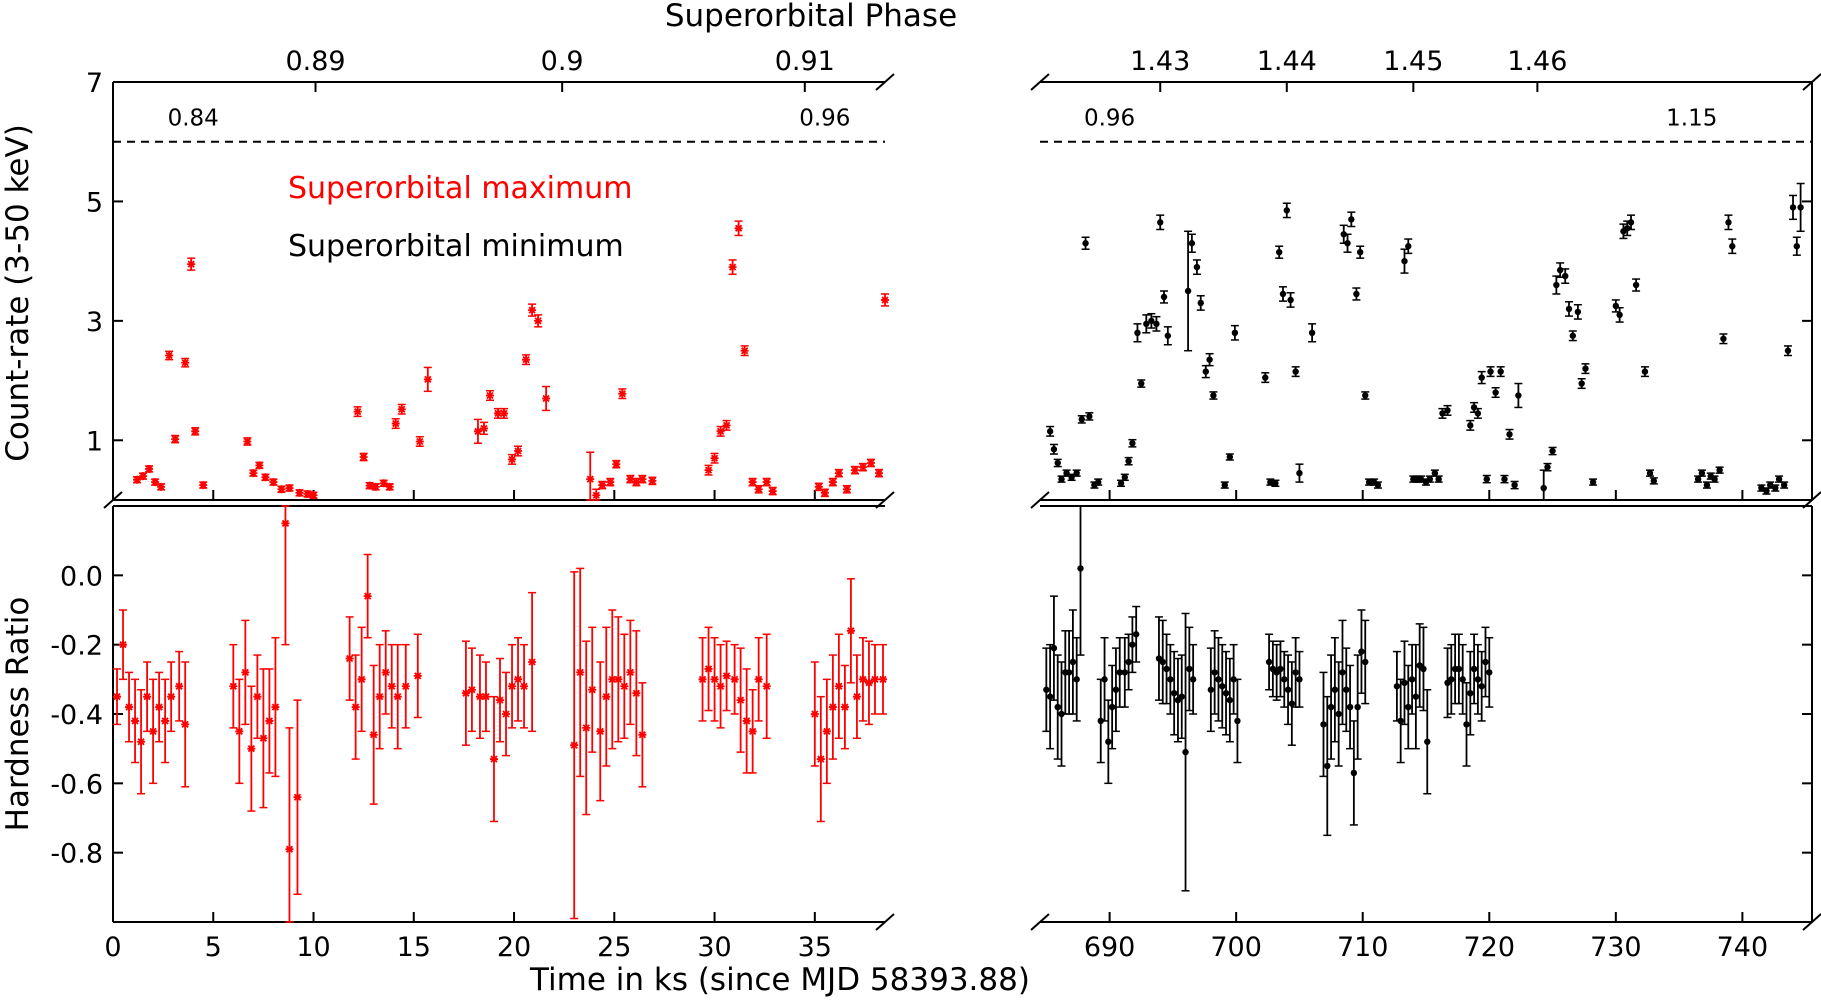 The width and height of the screenshot is (1821, 1003). Describe the element at coordinates (76, 854) in the screenshot. I see `y-tick-label-hardness: -0.8` at that location.